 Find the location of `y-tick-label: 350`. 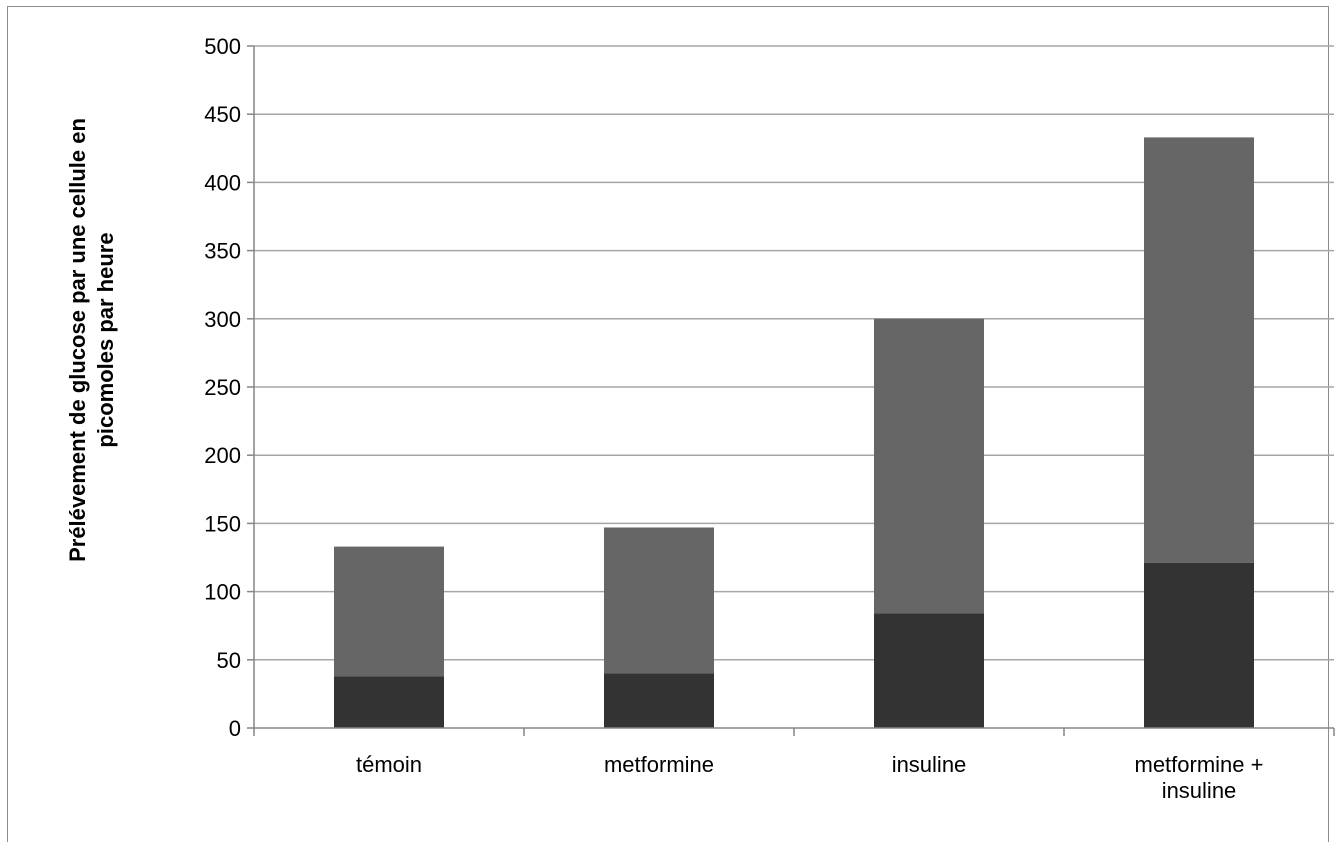

y-tick-label: 350 is located at coordinates (222, 251).